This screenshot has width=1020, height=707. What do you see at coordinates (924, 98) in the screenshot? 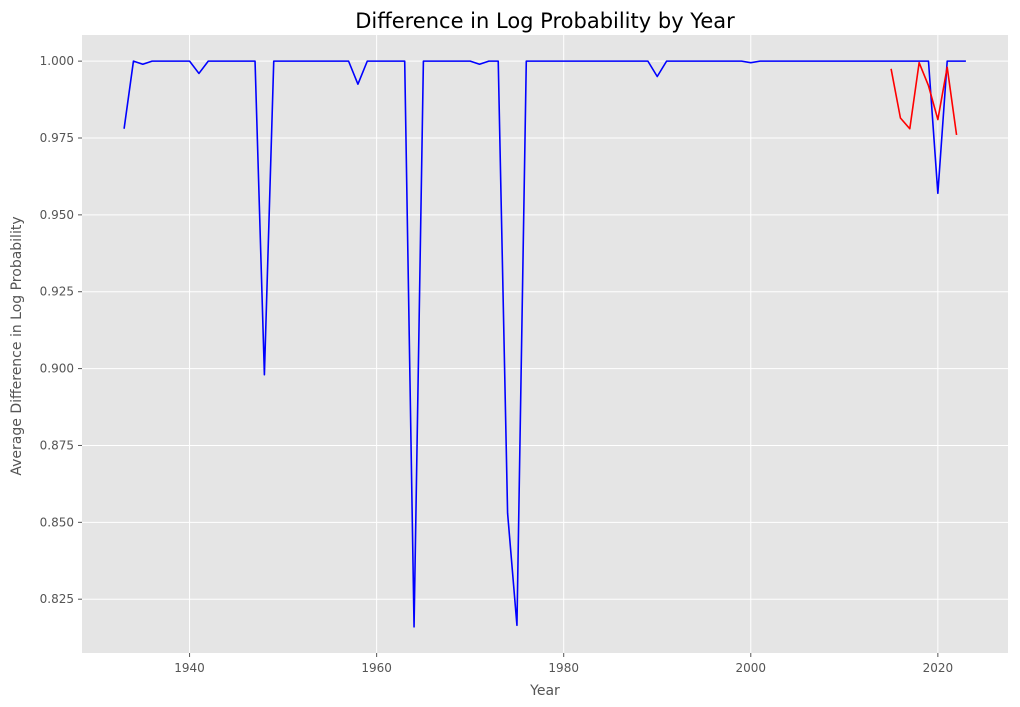
I see `series-line-red` at bounding box center [924, 98].